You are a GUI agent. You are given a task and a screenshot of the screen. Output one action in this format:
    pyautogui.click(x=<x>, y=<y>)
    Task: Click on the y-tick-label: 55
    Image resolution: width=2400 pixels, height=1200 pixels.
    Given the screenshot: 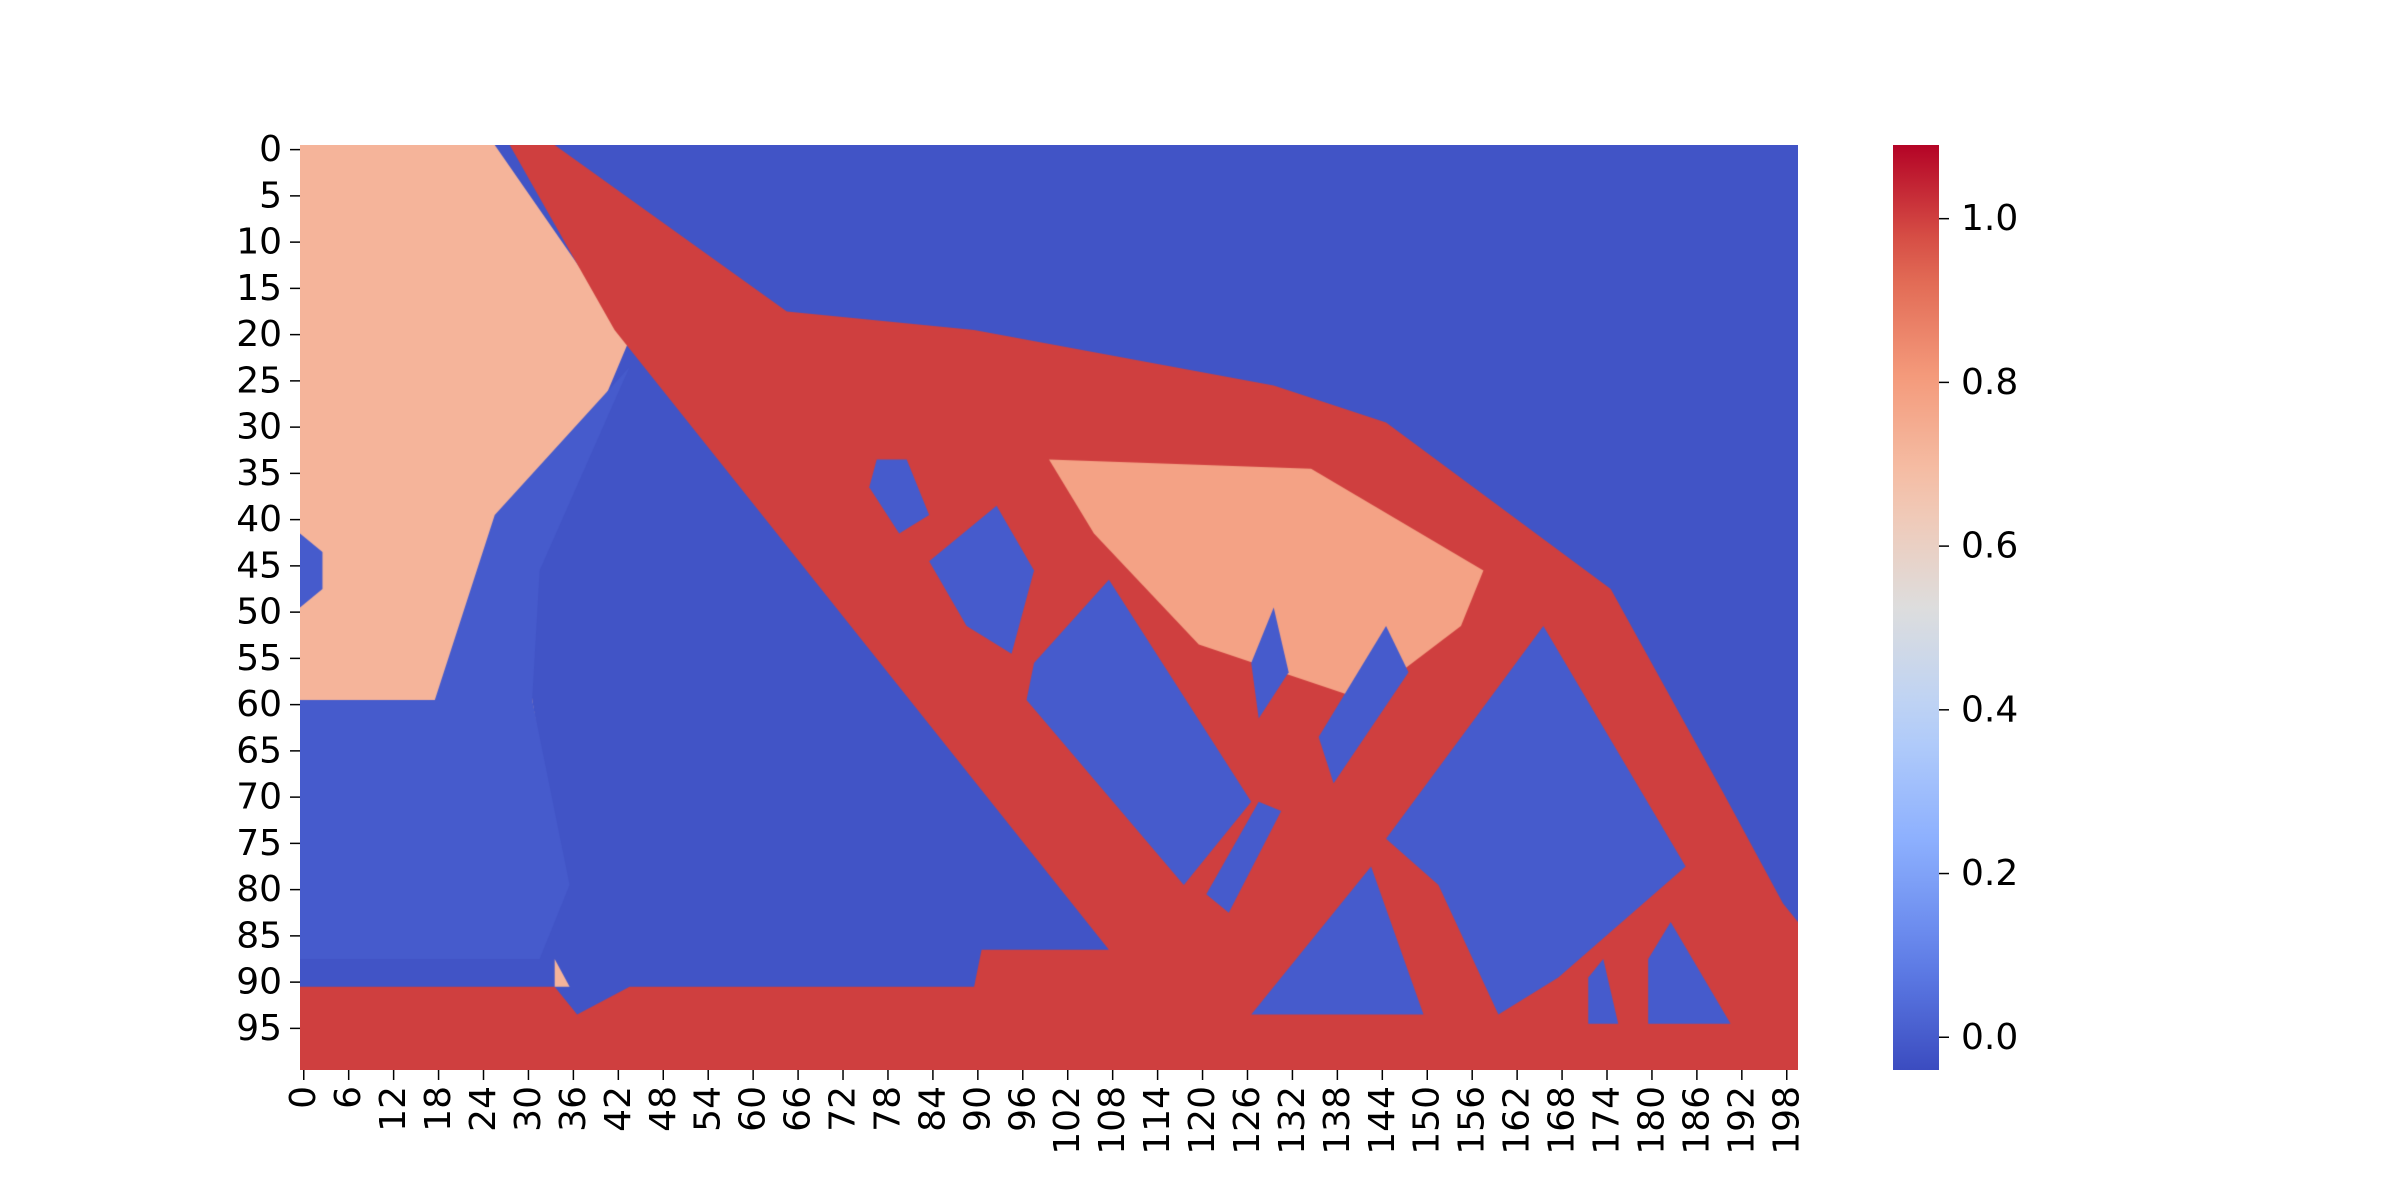 What is the action you would take?
    pyautogui.click(x=259, y=658)
    